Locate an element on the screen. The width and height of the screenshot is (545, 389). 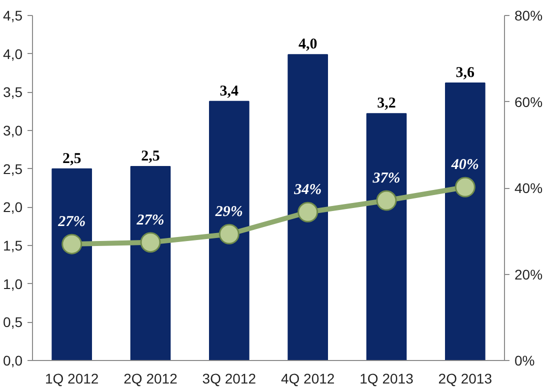
y-tick-label: 1,0 is located at coordinates (13, 284).